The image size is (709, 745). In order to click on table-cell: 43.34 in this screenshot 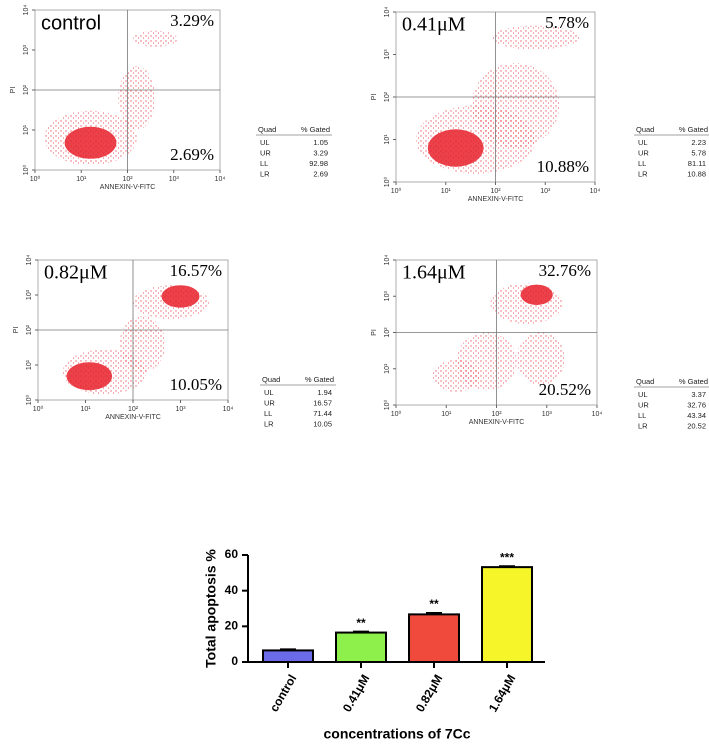, I will do `click(696, 415)`.